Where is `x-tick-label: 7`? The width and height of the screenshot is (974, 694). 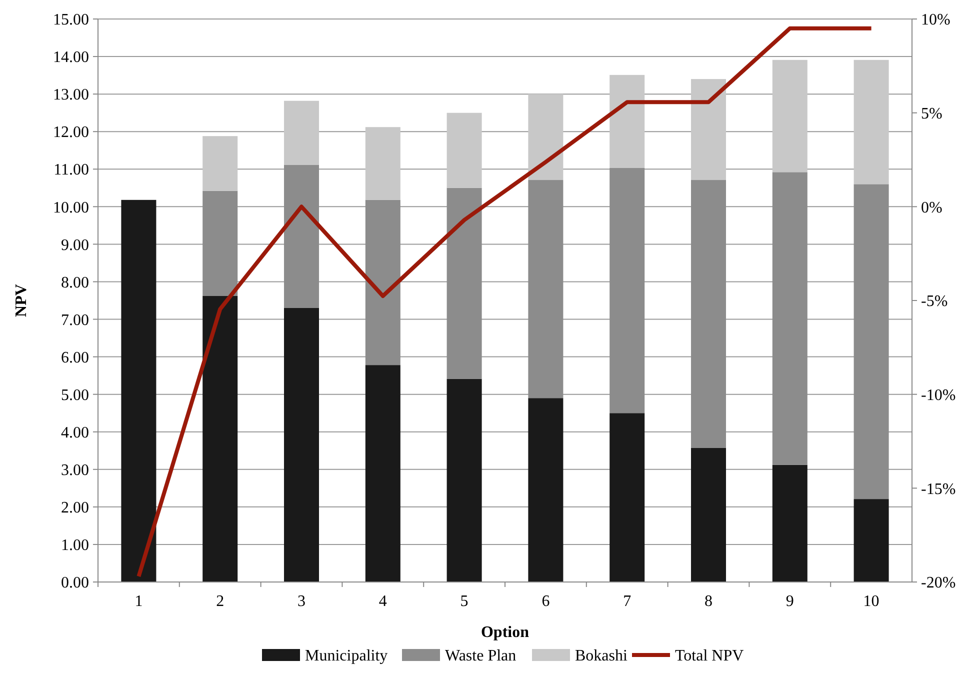
x-tick-label: 7 is located at coordinates (627, 601).